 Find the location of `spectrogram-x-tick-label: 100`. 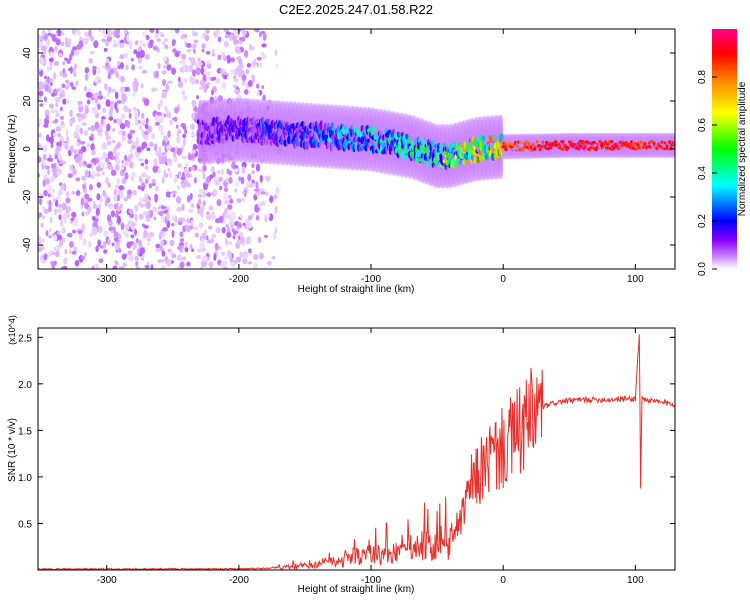

spectrogram-x-tick-label: 100 is located at coordinates (635, 279).